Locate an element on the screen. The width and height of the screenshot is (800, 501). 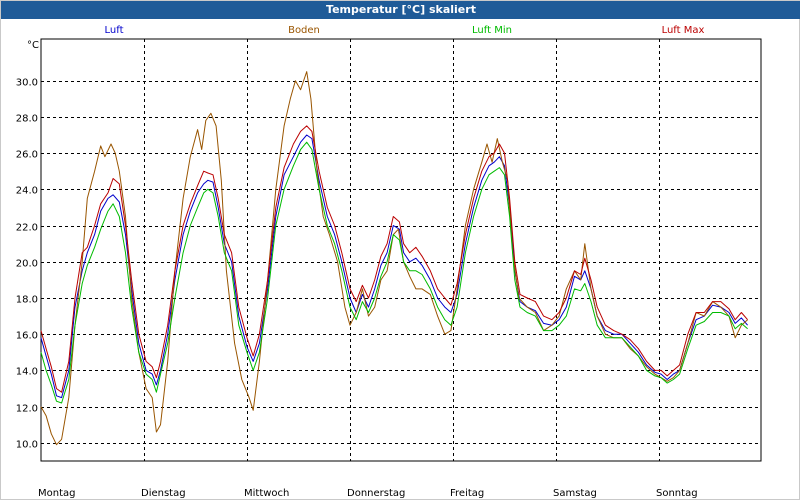
y-tick-label: 26.0 is located at coordinates (27, 155).